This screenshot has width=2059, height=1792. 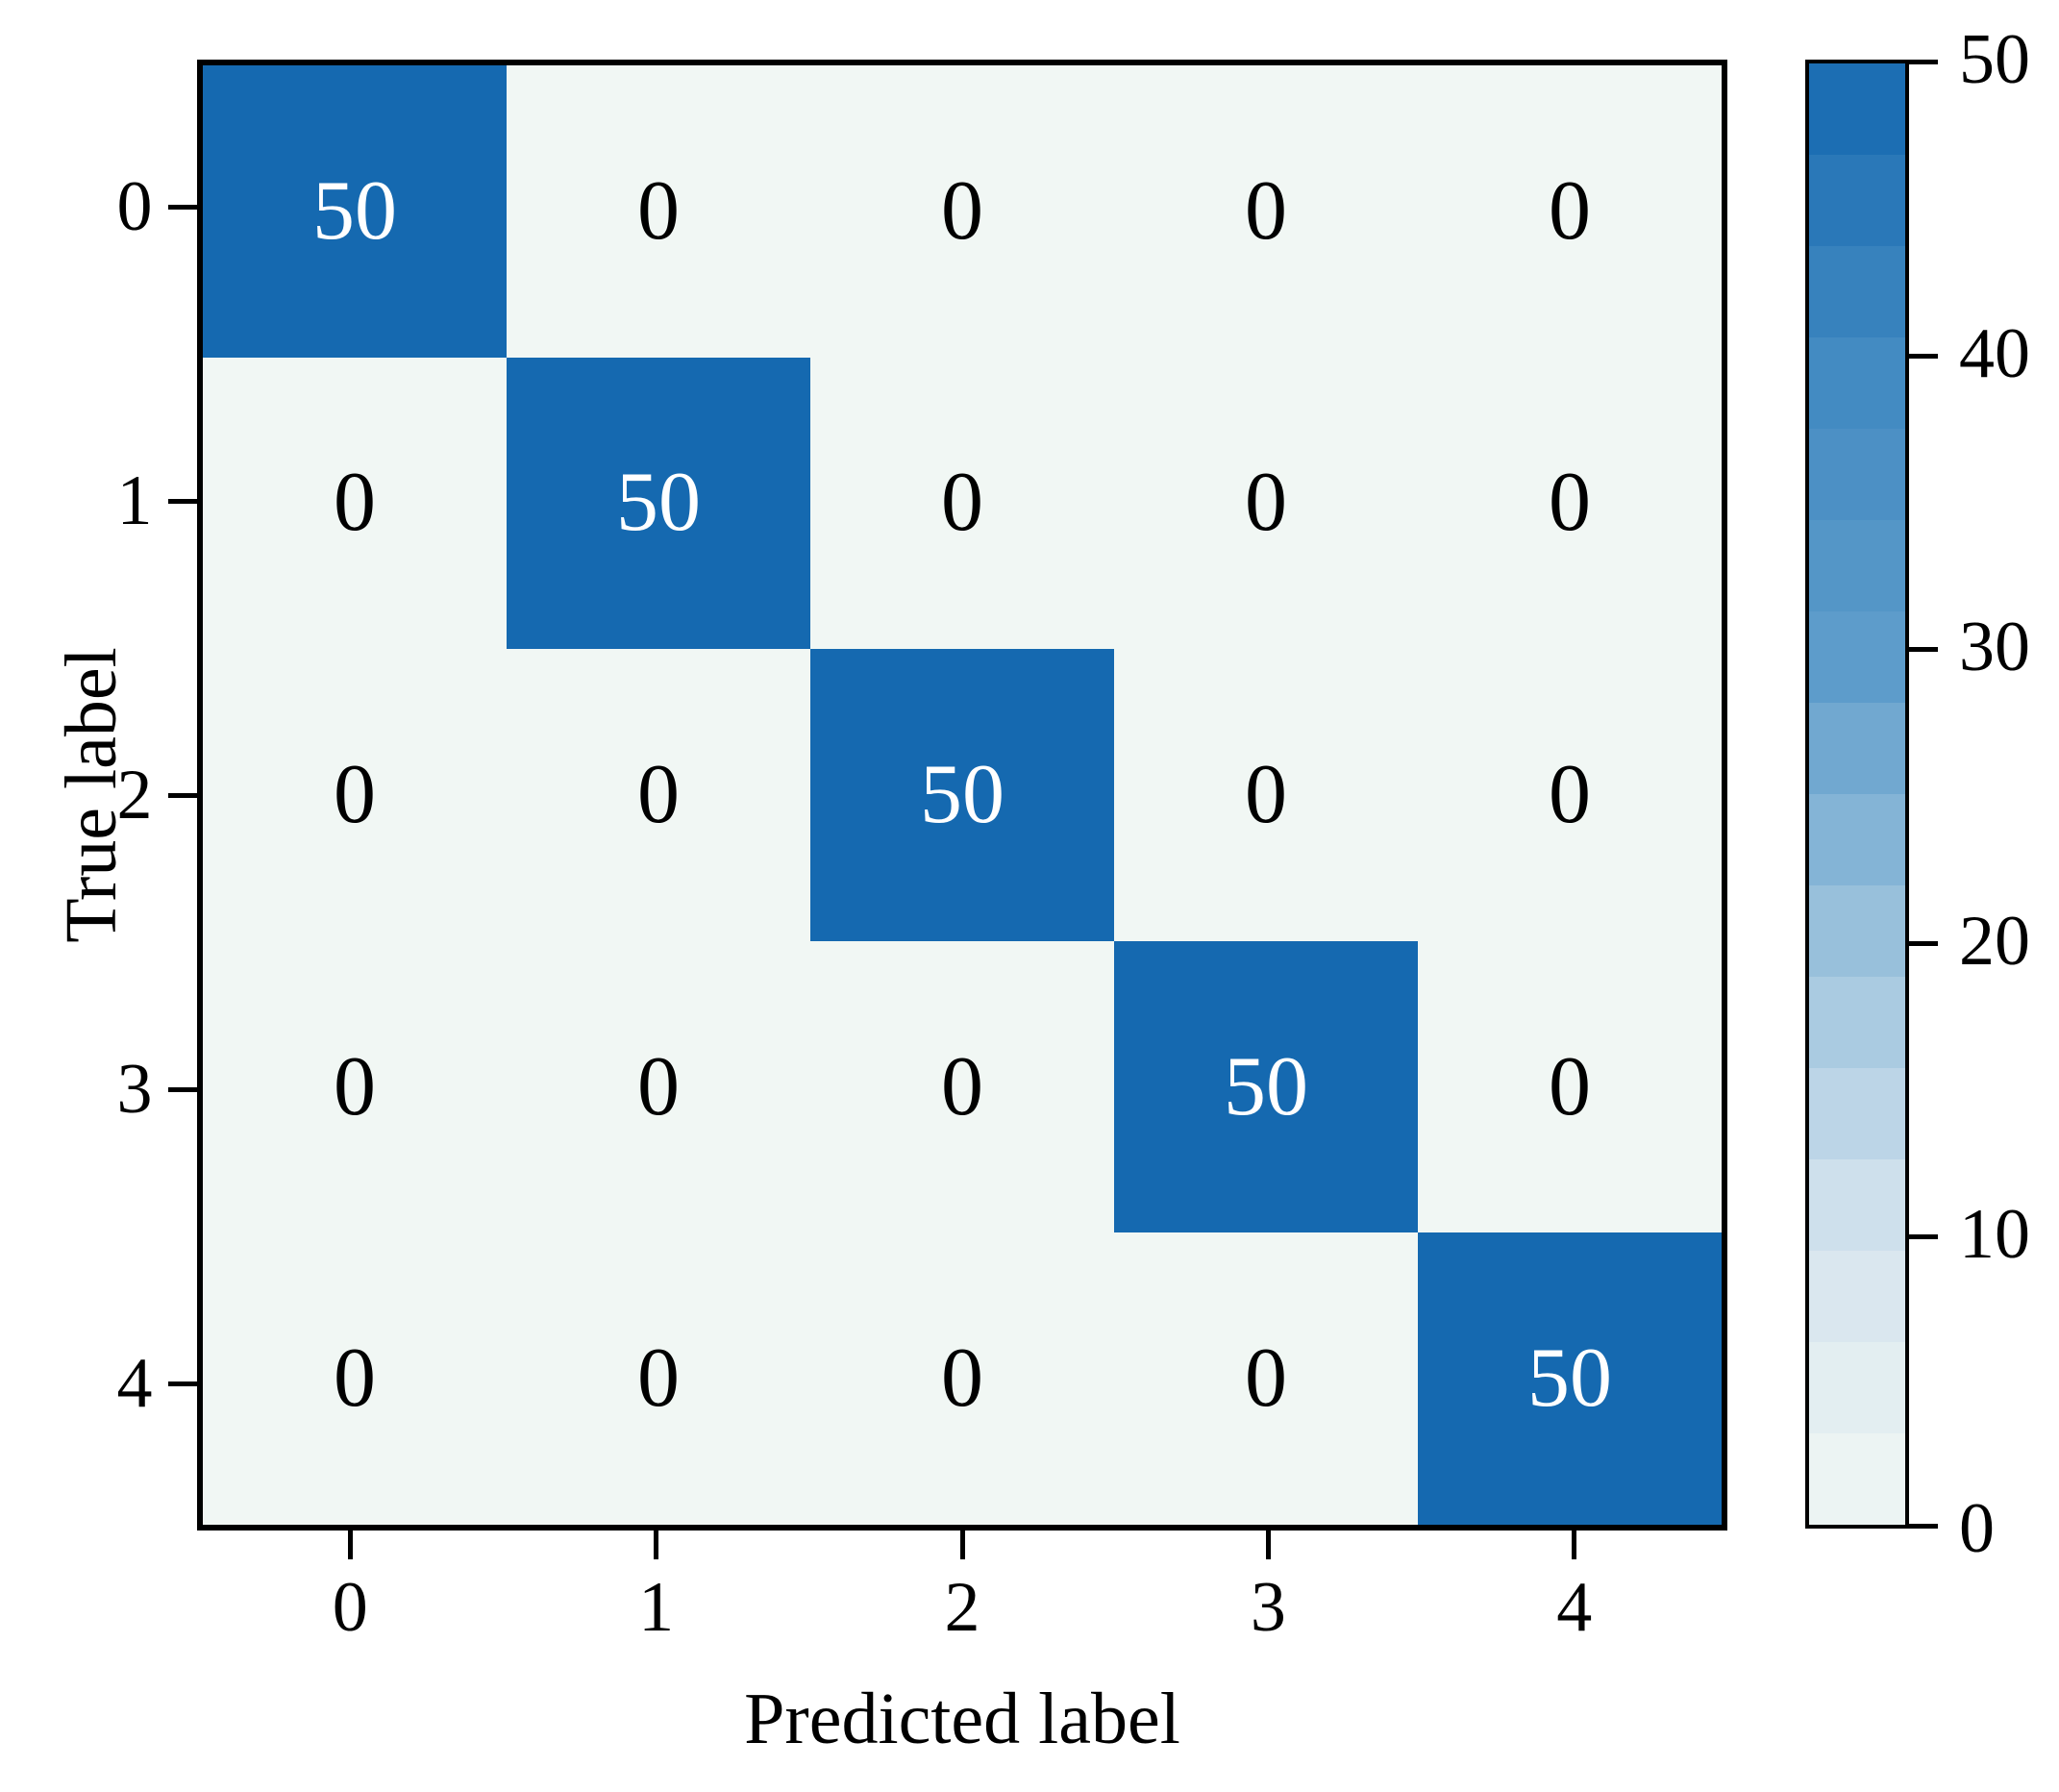 What do you see at coordinates (134, 500) in the screenshot?
I see `y-tick-label: 1` at bounding box center [134, 500].